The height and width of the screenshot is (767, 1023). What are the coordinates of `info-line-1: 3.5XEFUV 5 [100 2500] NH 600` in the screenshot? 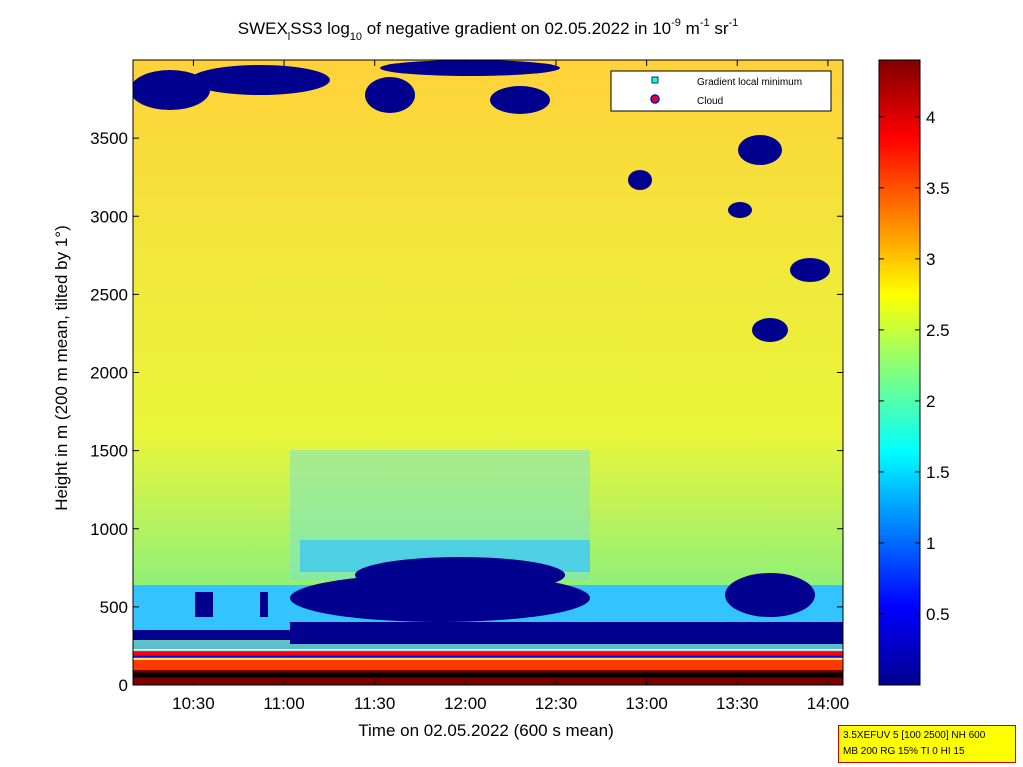 It's located at (914, 735).